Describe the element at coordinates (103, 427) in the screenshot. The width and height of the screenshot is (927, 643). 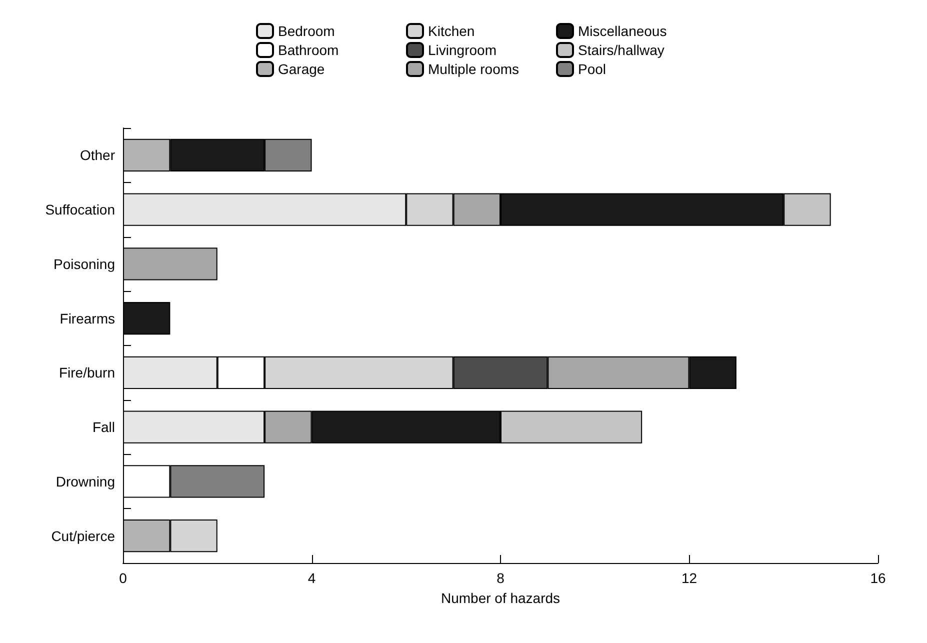
I see `y-tick-label: Fall` at that location.